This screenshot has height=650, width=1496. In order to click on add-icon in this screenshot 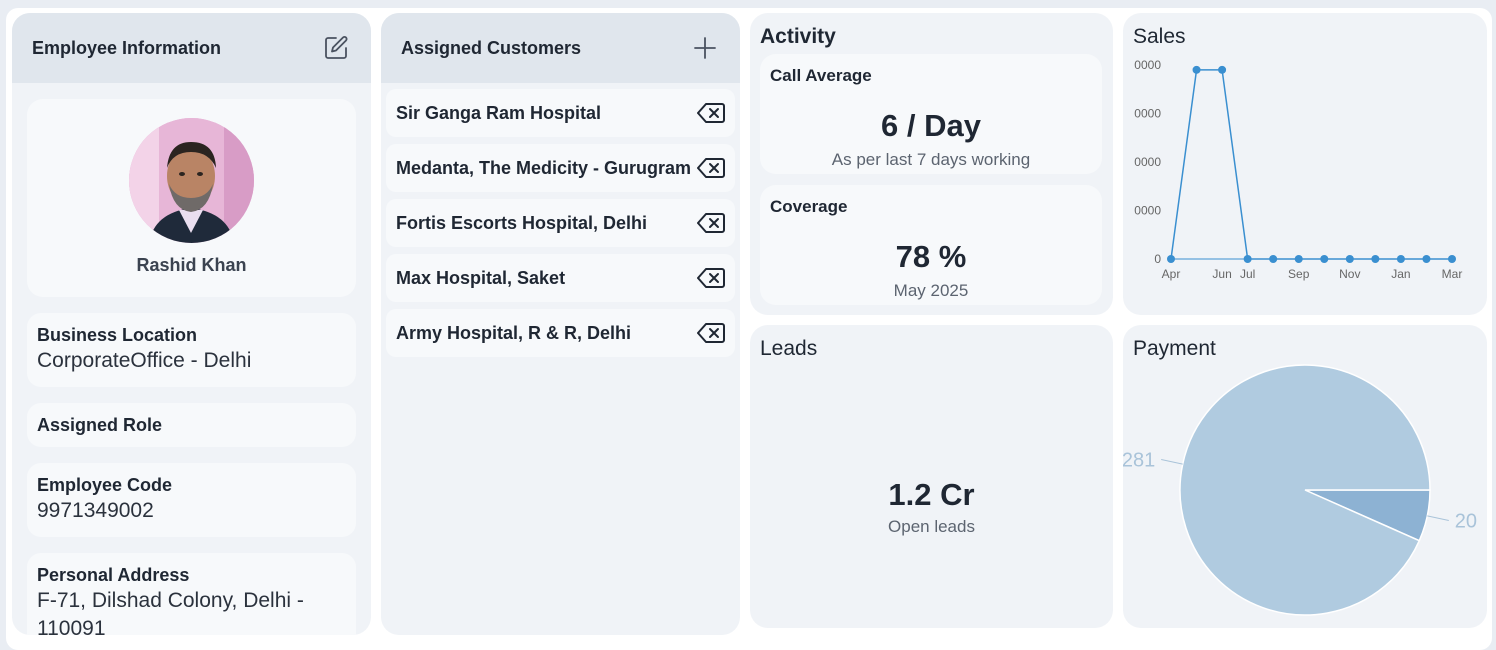, I will do `click(705, 48)`.